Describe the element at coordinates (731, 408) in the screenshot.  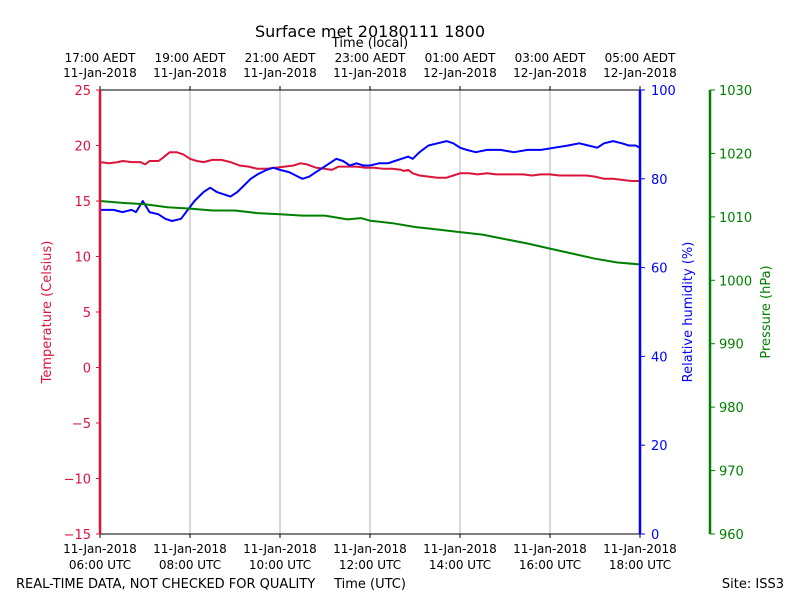
I see `pressure-tick-label: 980` at that location.